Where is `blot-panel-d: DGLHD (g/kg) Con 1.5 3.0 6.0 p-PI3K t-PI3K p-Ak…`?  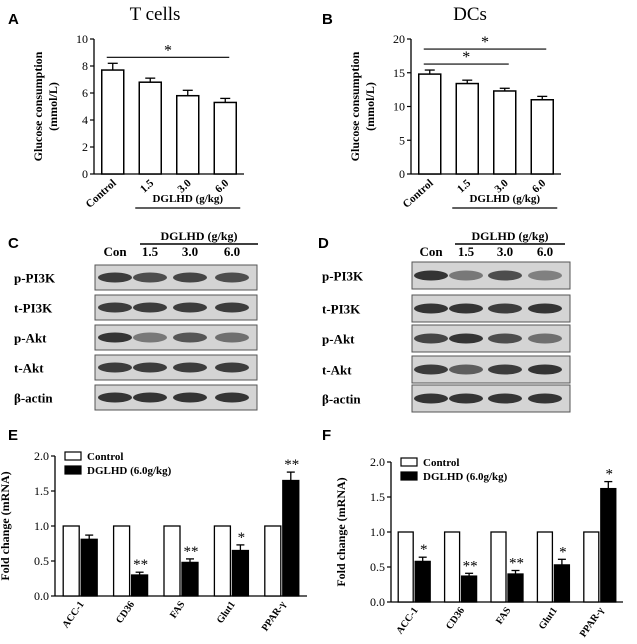
blot-panel-d: DGLHD (g/kg) Con 1.5 3.0 6.0 p-PI3K t-PI3K p-Ak… is located at coordinates (446, 321).